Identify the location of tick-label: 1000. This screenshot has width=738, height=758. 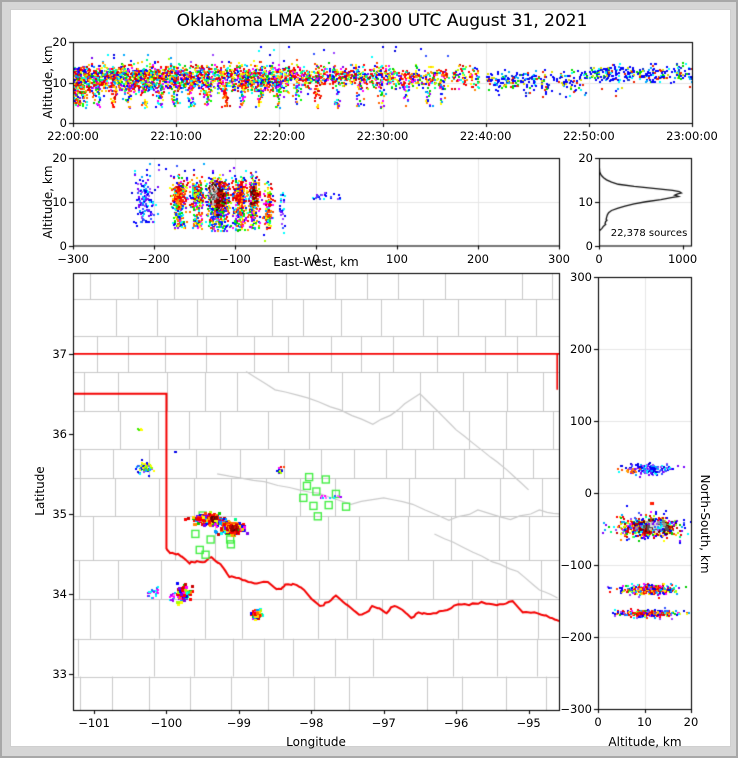
(682, 258).